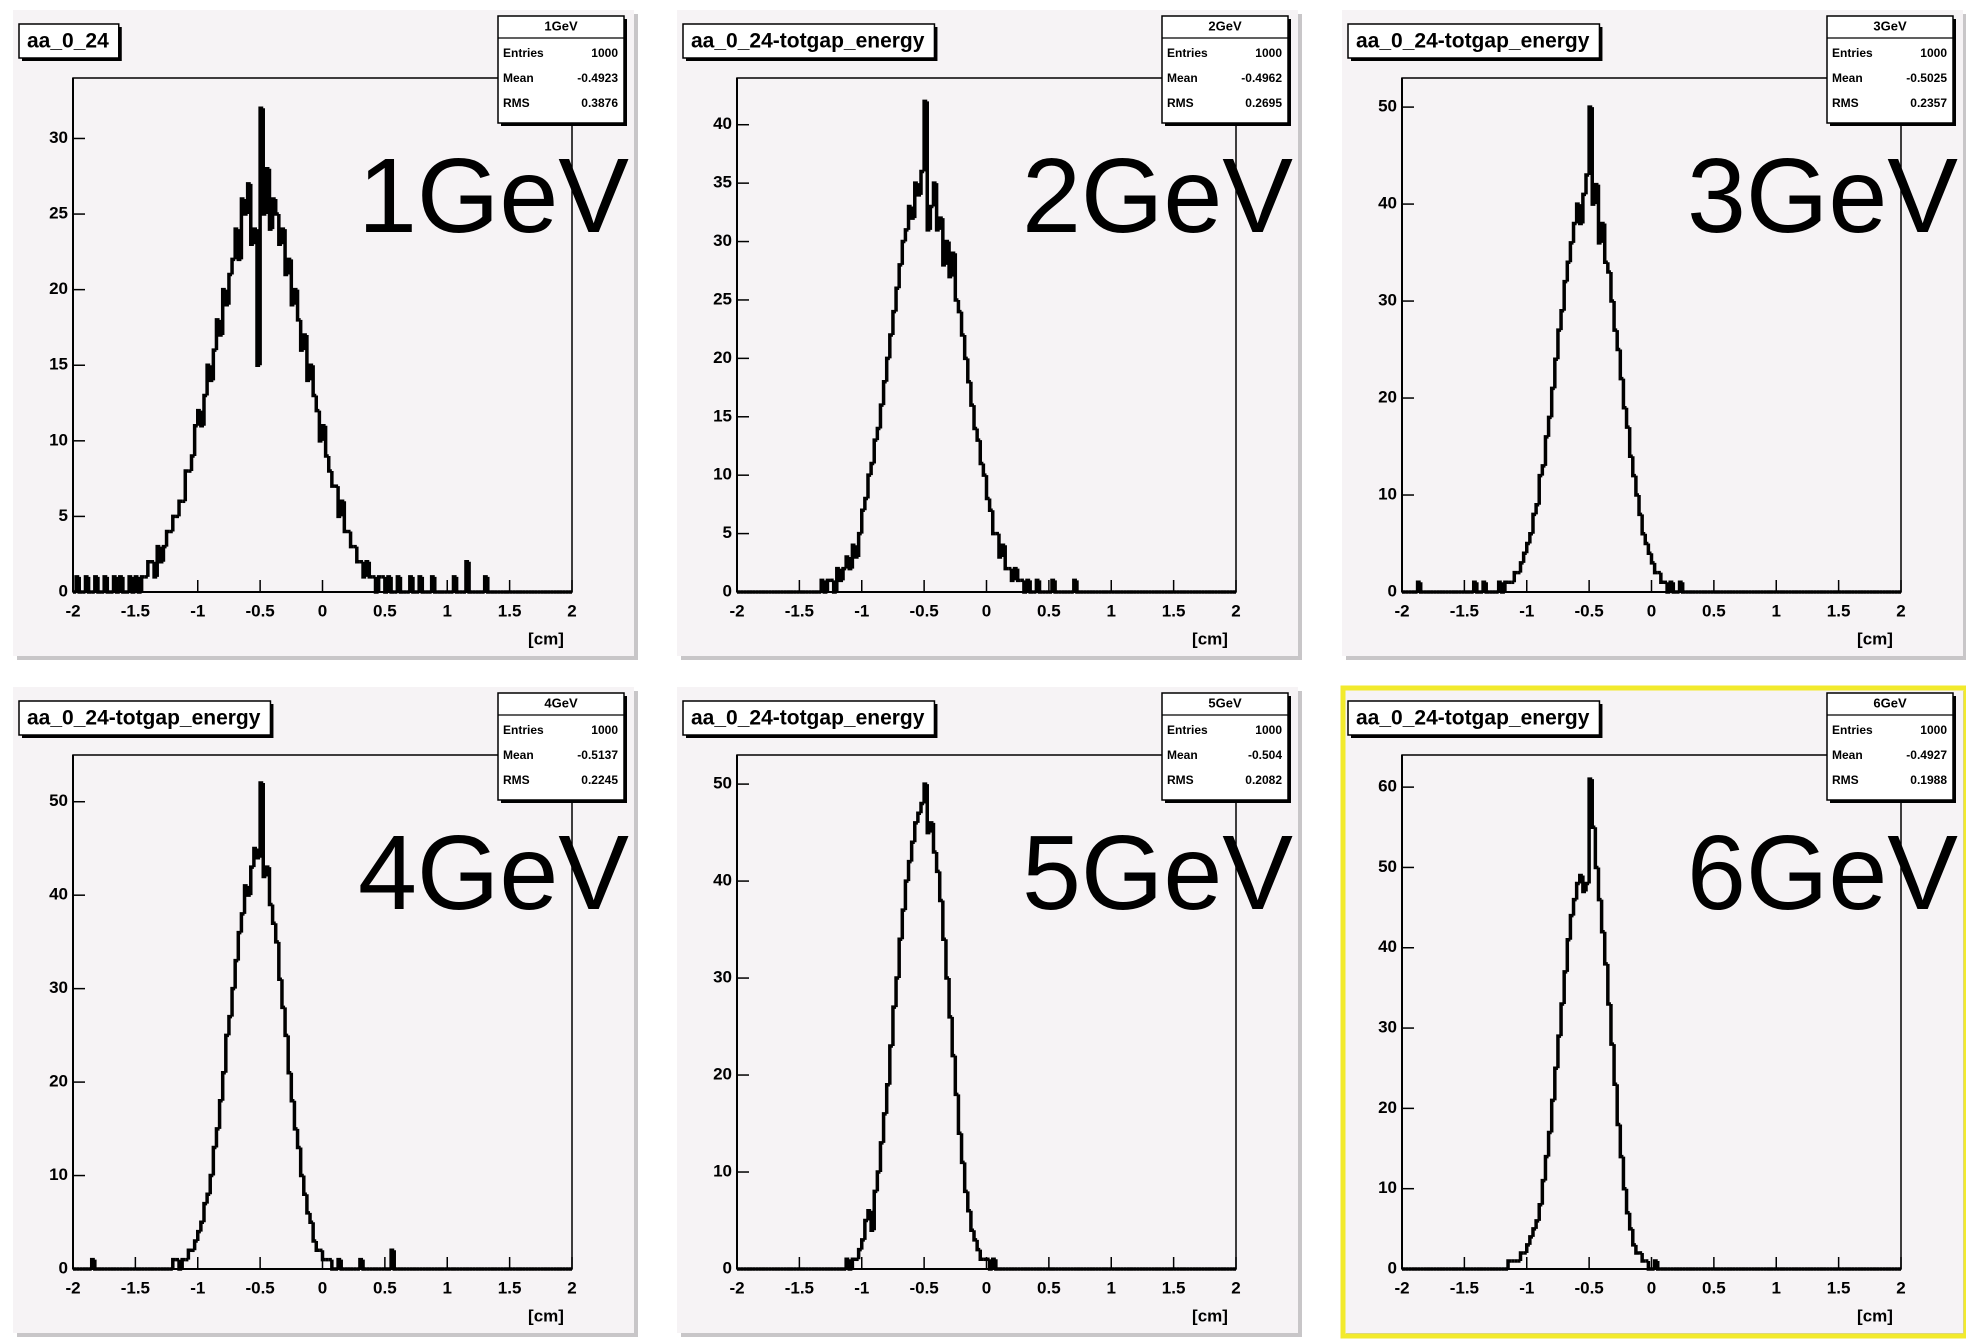  What do you see at coordinates (63, 515) in the screenshot?
I see `y-tick-label: 5` at bounding box center [63, 515].